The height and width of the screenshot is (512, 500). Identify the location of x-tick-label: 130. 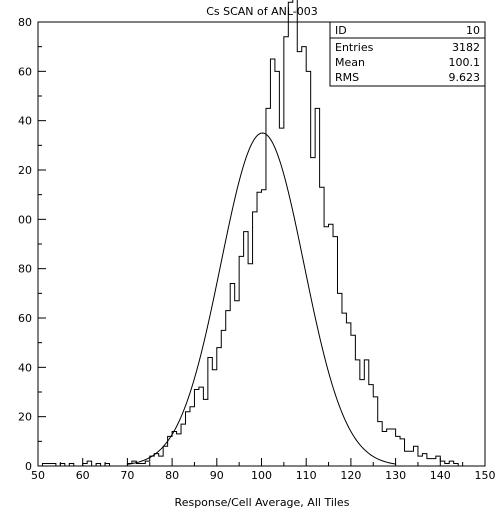
(395, 475).